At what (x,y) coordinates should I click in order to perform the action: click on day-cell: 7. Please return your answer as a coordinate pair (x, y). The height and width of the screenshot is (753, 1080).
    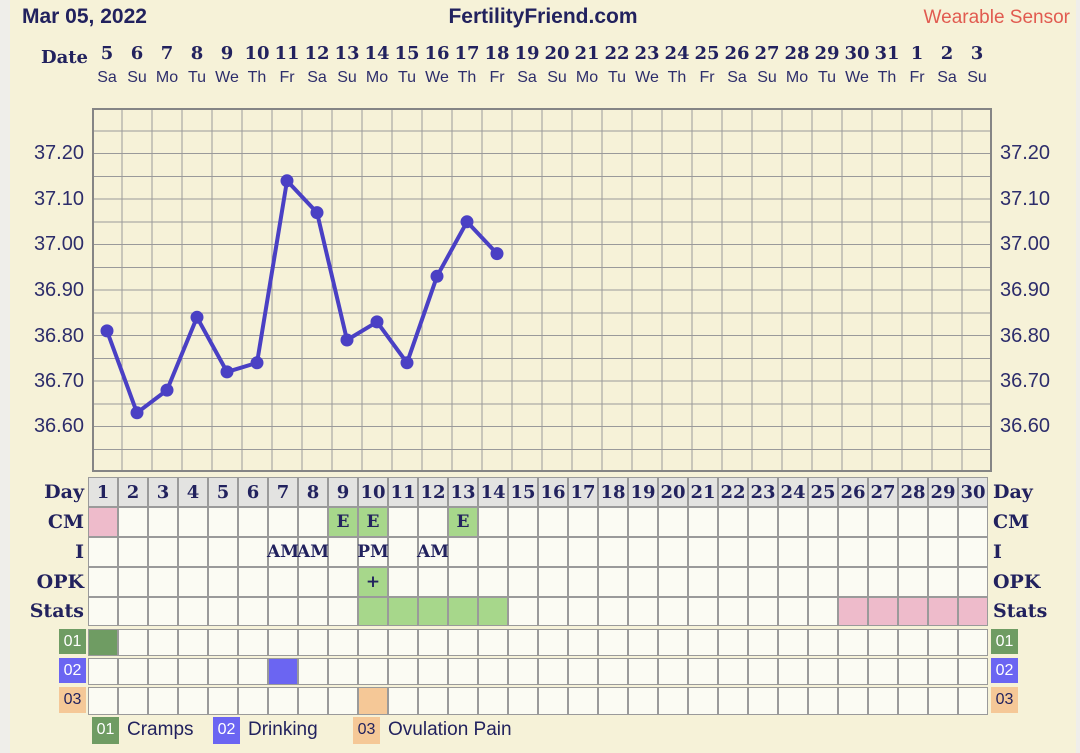
    Looking at the image, I should click on (283, 492).